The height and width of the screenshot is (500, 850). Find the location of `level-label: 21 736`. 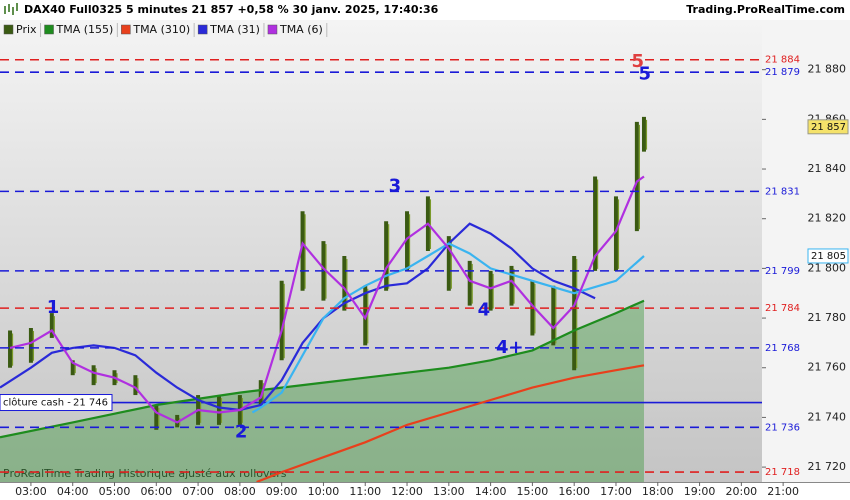

level-label: 21 736 is located at coordinates (782, 427).